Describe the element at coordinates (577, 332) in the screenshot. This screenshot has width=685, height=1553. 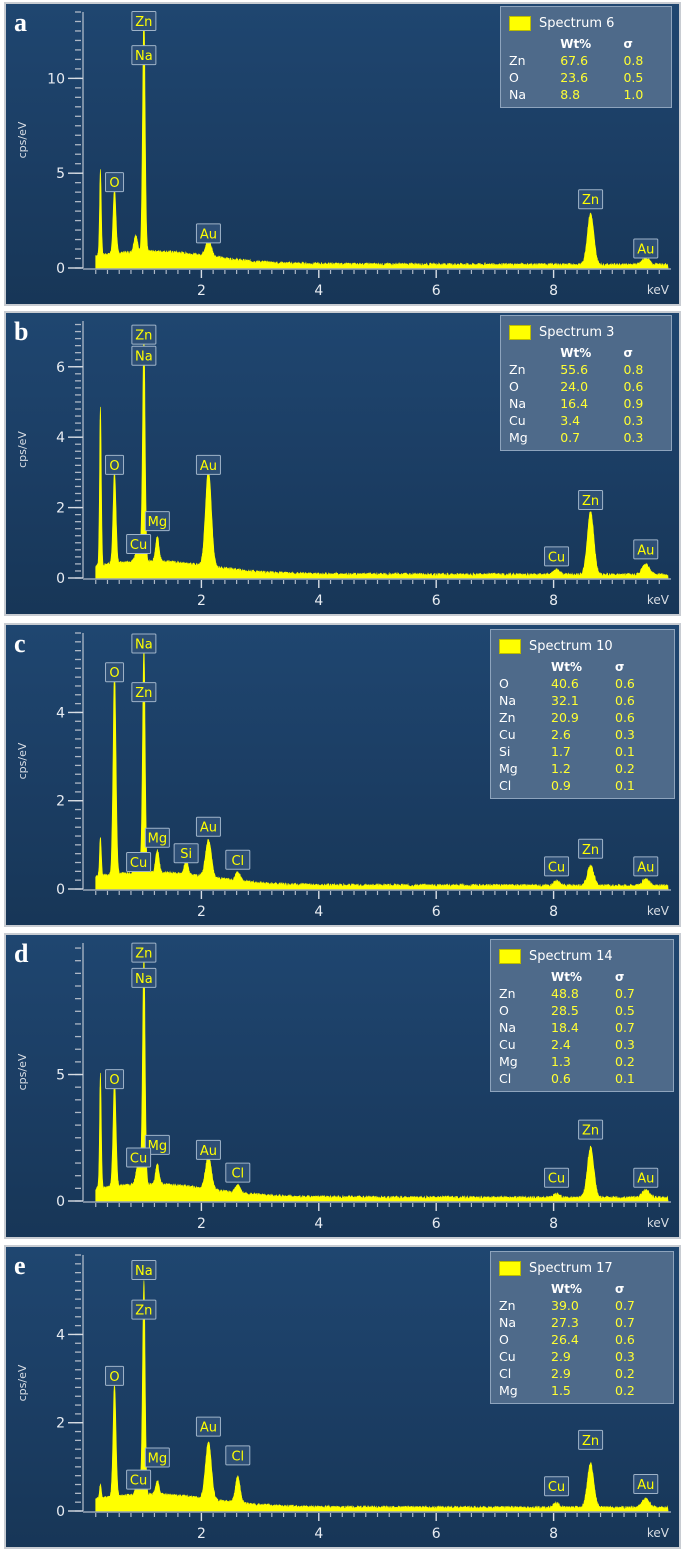
I see `legend-title: Spectrum 3` at that location.